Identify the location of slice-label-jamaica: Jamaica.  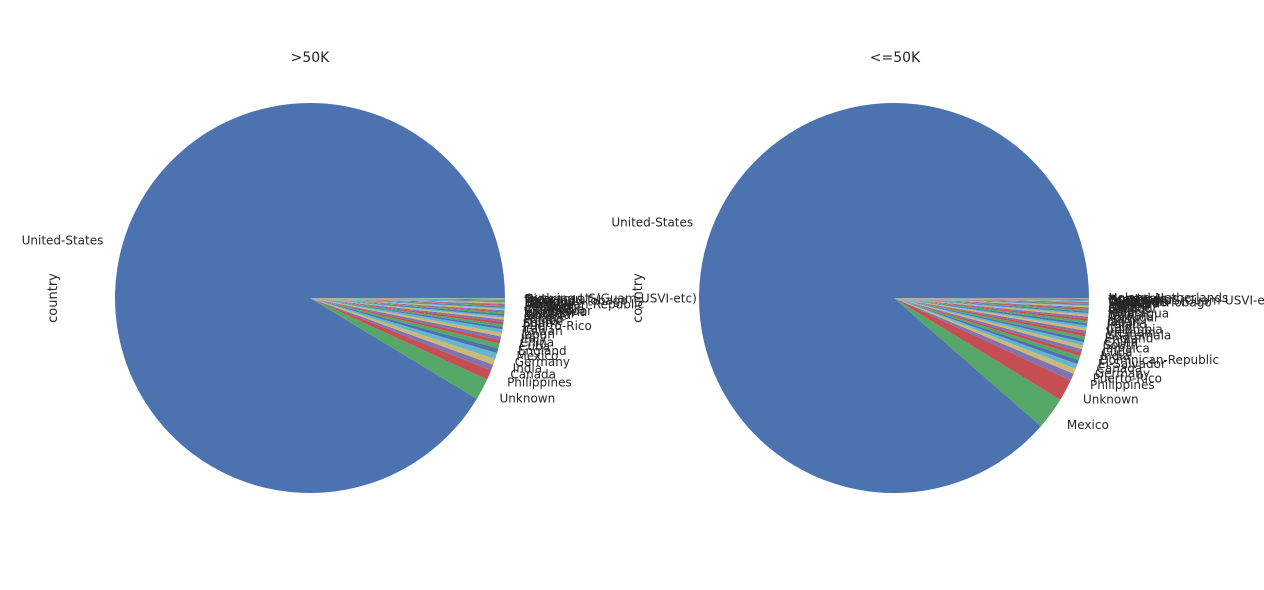
(1125, 349).